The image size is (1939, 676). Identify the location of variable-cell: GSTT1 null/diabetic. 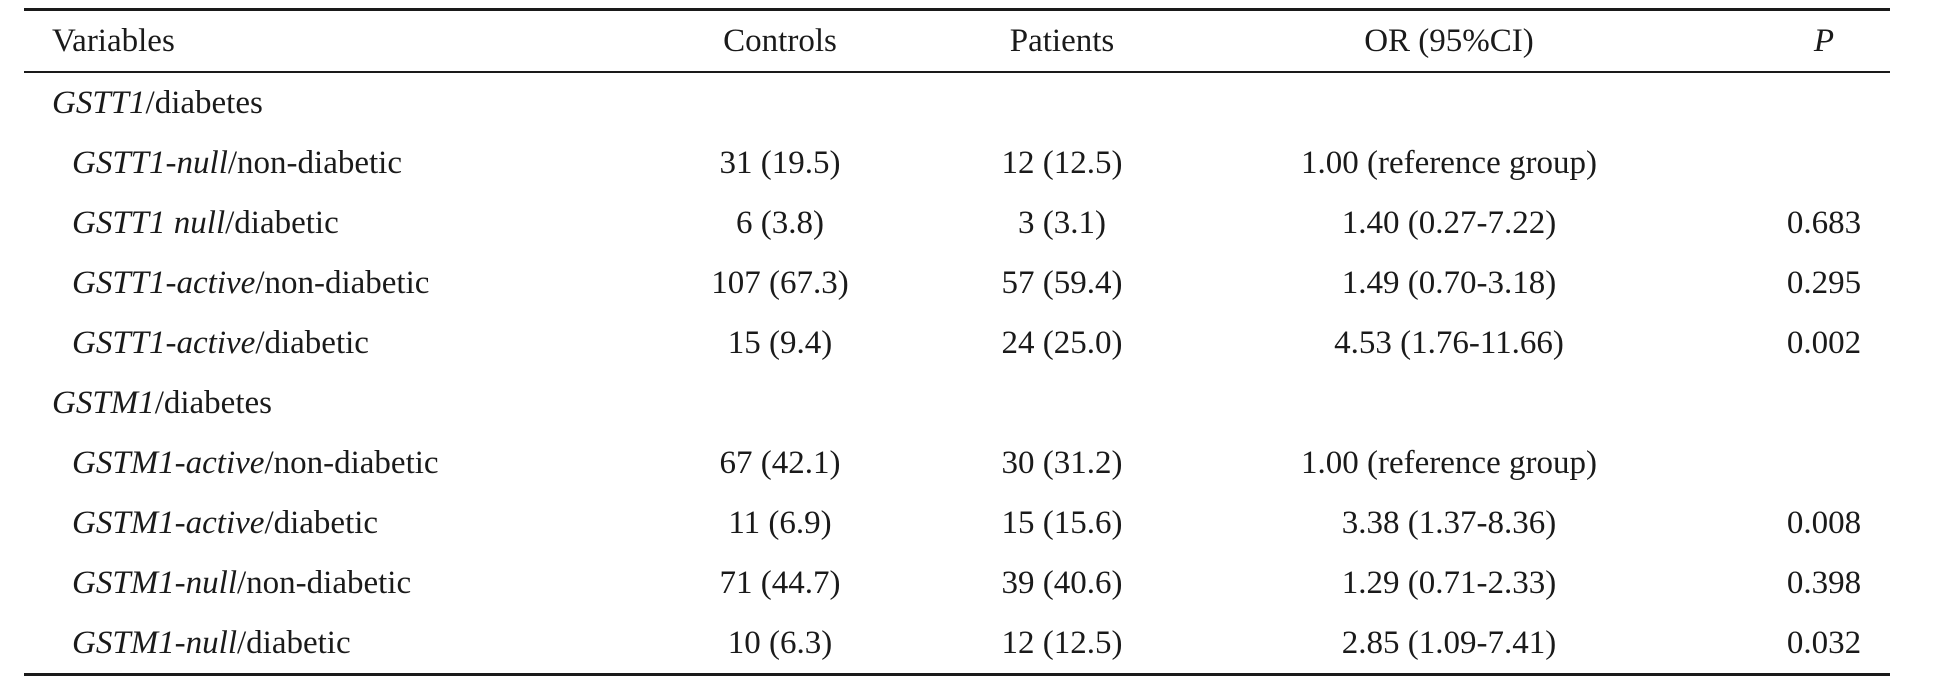
(205, 223).